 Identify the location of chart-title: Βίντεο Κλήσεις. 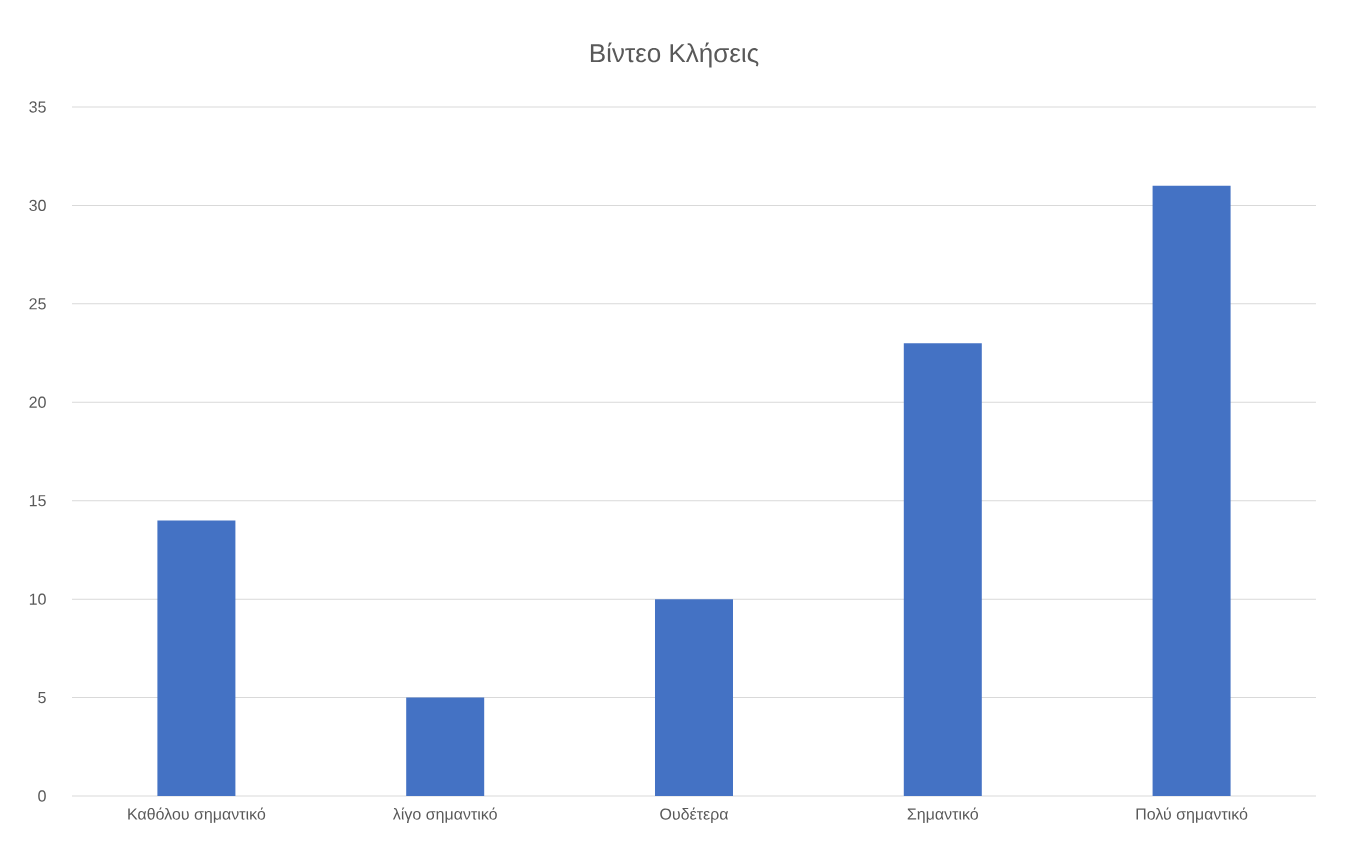
(674, 55).